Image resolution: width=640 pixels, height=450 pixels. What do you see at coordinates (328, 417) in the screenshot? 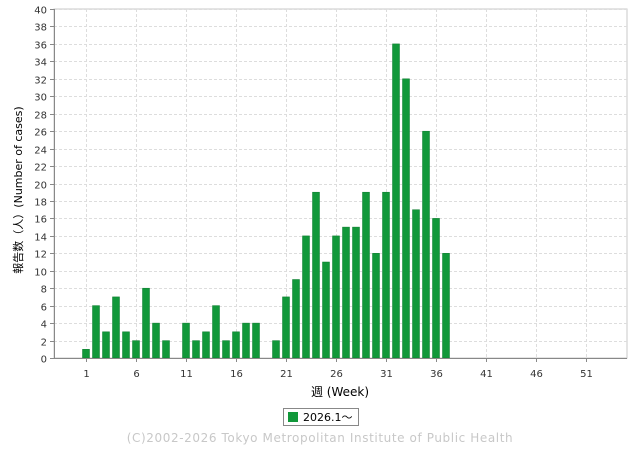
I see `legend-label: 2026.1〜` at bounding box center [328, 417].